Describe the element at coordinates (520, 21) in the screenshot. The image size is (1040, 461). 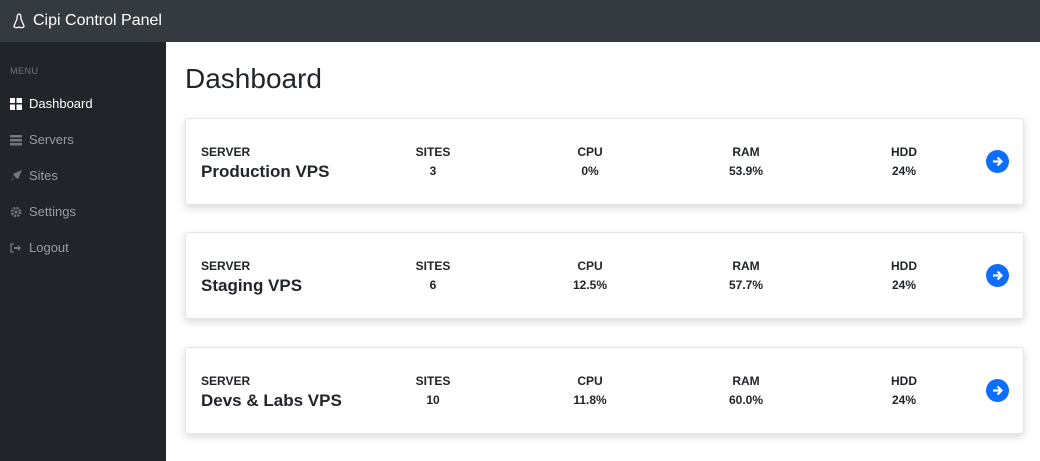
I see `top-navbar: Cipi Control Panel` at that location.